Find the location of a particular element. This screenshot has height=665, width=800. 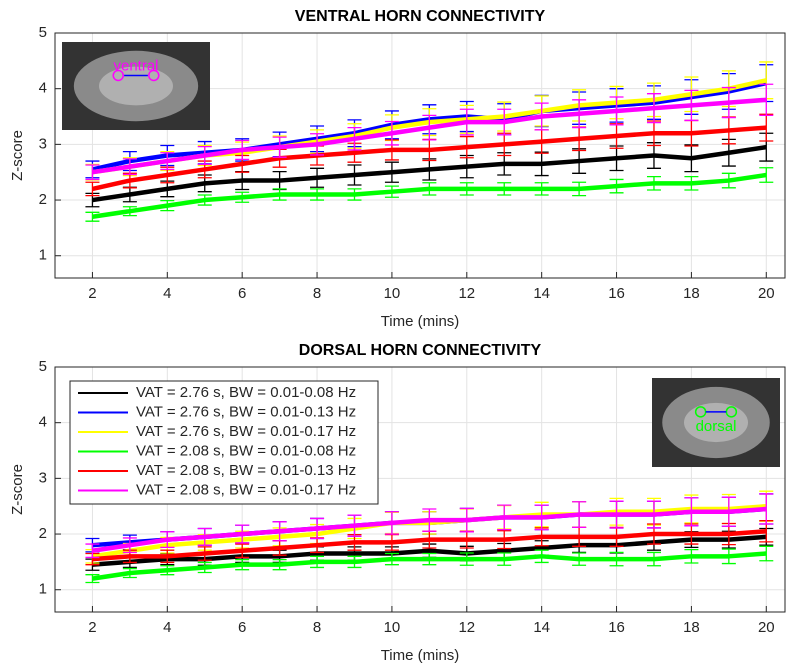

chart-title: DORSAL HORN CONNECTIVITY is located at coordinates (420, 350).